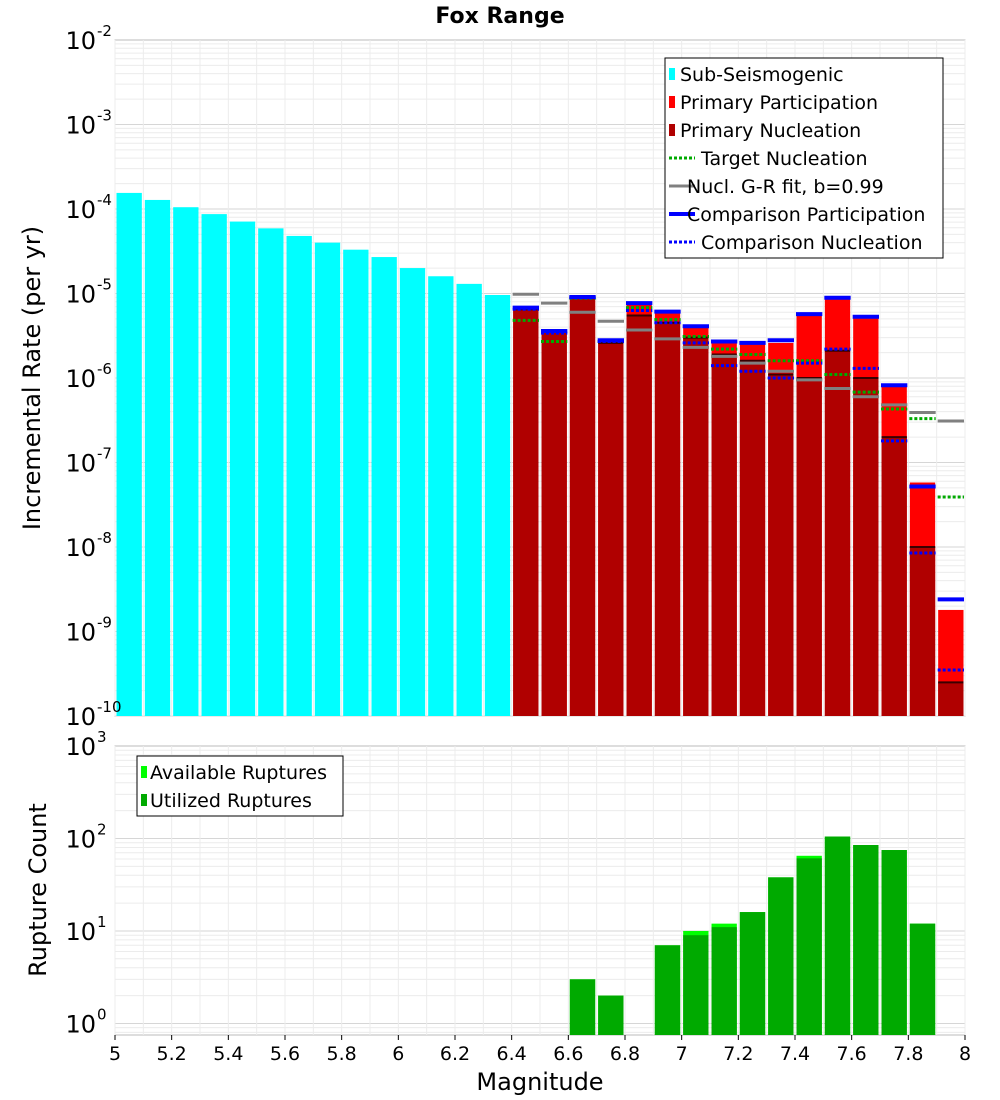 The image size is (1000, 1100). What do you see at coordinates (672, 102) in the screenshot?
I see `legend-swatch-primary-participation` at bounding box center [672, 102].